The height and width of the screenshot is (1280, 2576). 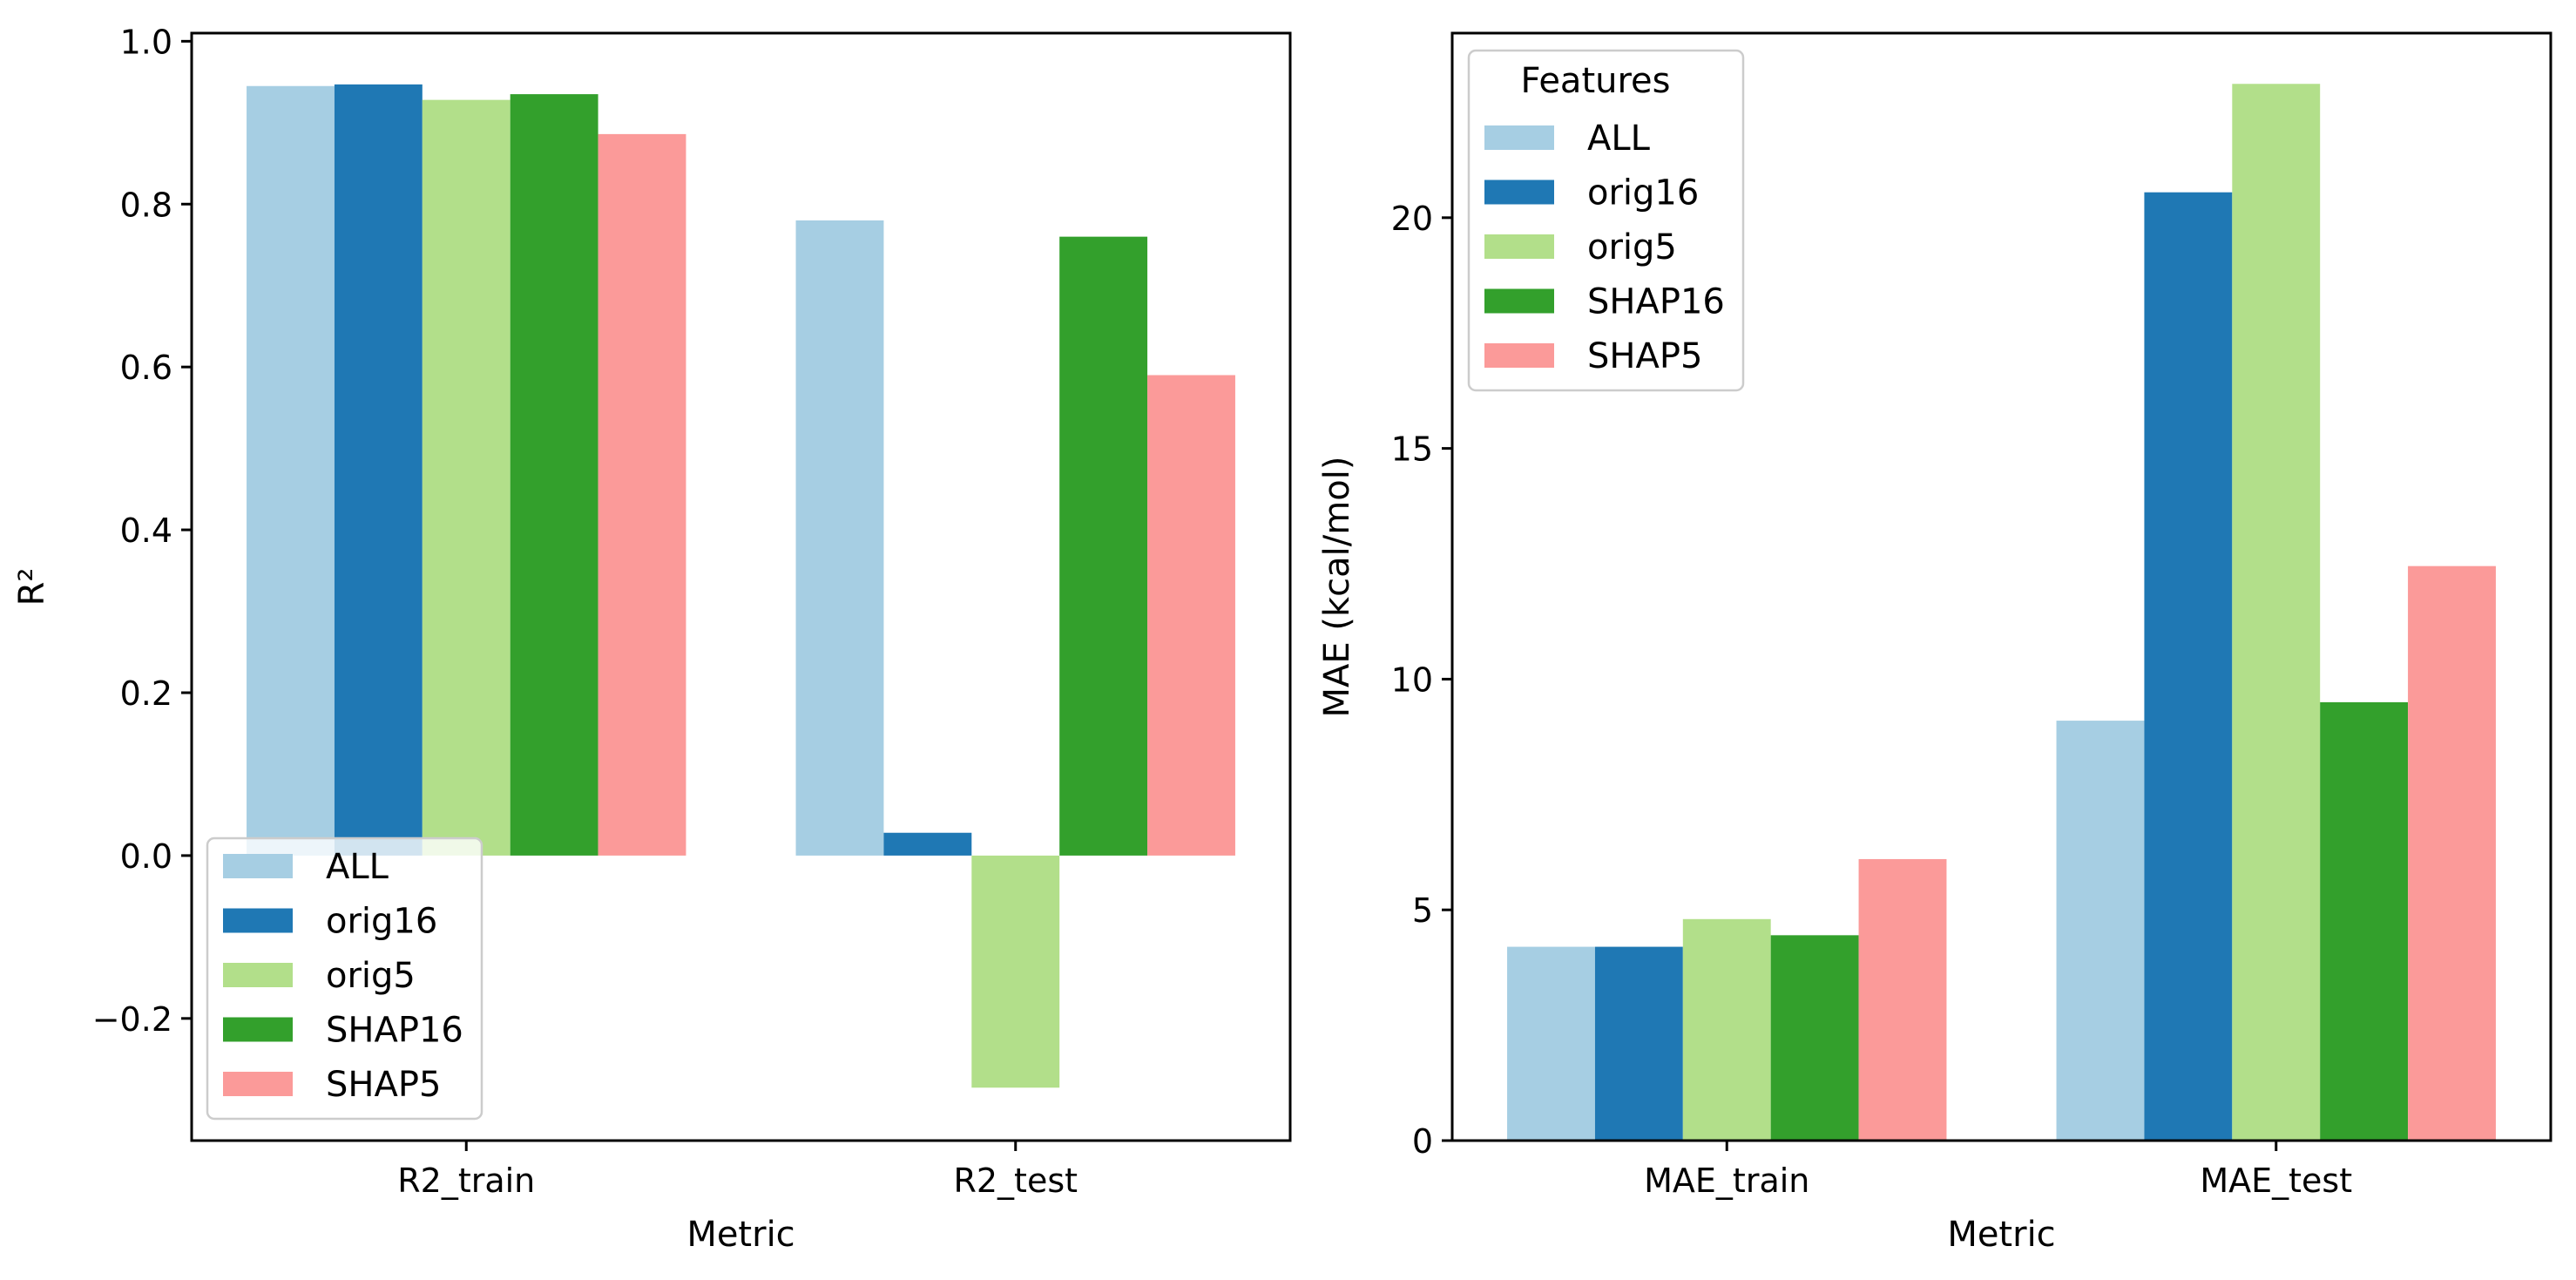 What do you see at coordinates (32, 587) in the screenshot?
I see `y-axis-label: R²` at bounding box center [32, 587].